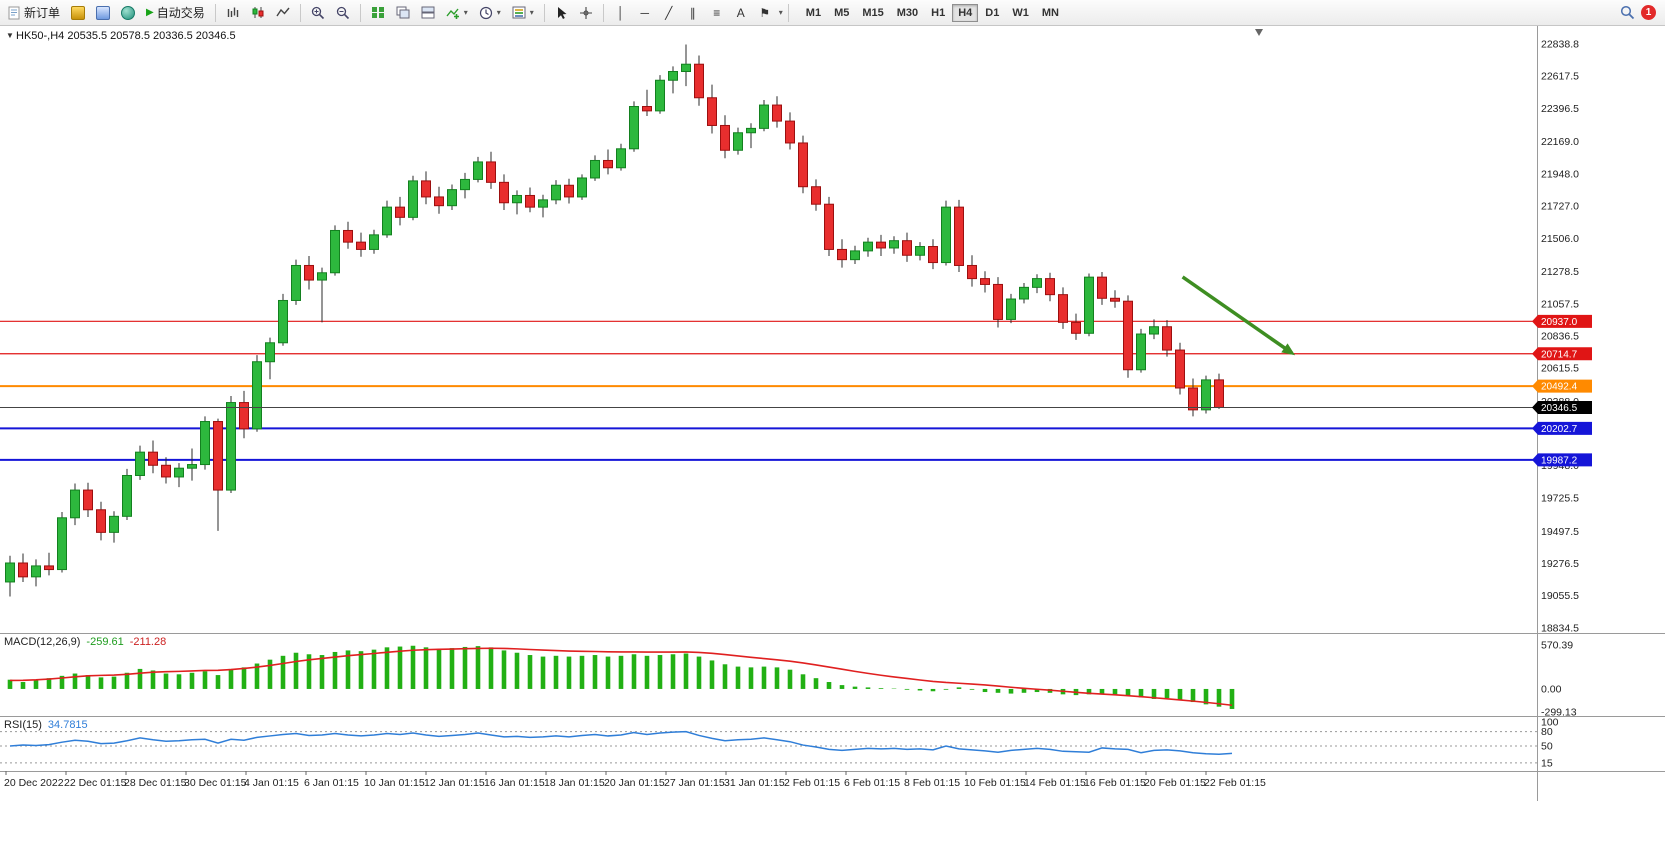 This screenshot has width=1665, height=842. What do you see at coordinates (1547, 732) in the screenshot?
I see `rsi-tick-label: 80` at bounding box center [1547, 732].